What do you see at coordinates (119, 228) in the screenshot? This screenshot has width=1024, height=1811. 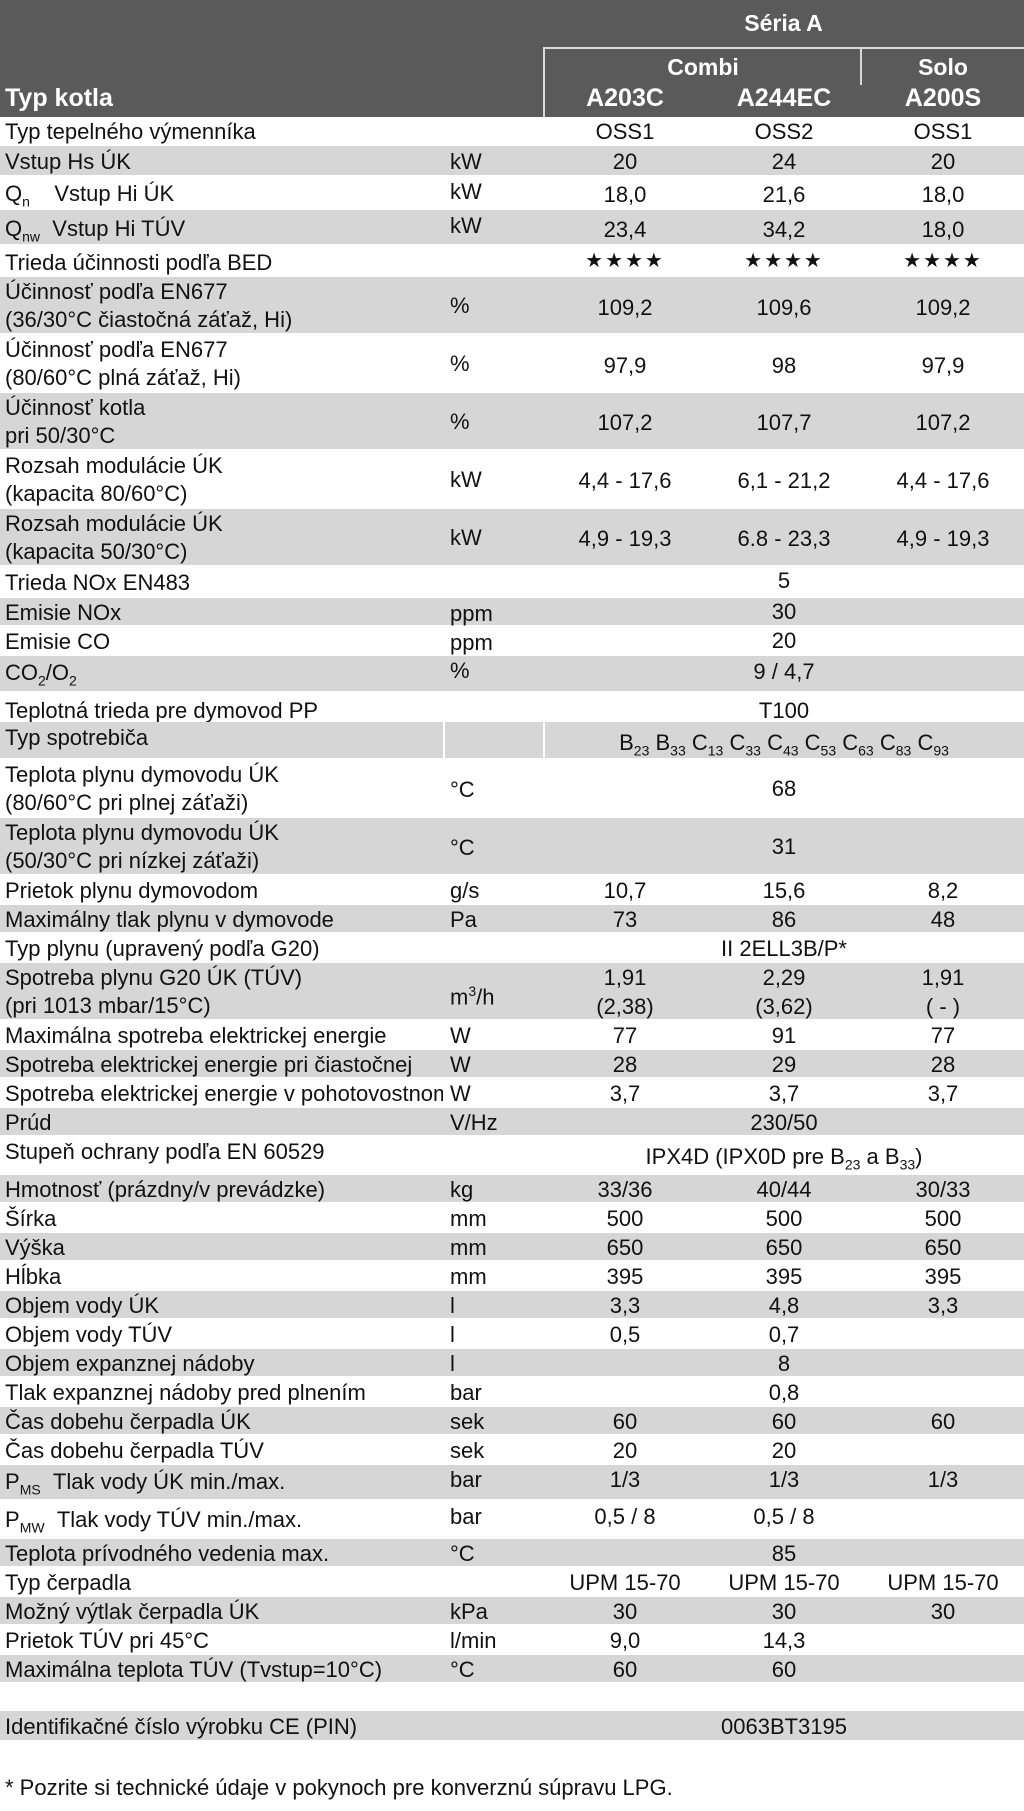 I see `label-text: Vstup Hi TÚV` at bounding box center [119, 228].